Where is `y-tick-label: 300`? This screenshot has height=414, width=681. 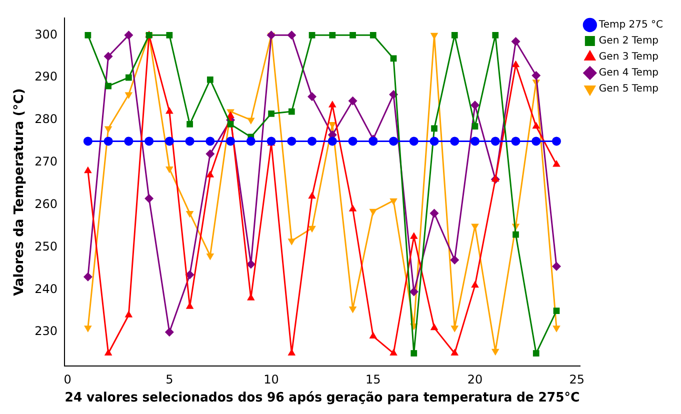 y-tick-label: 300 is located at coordinates (46, 34).